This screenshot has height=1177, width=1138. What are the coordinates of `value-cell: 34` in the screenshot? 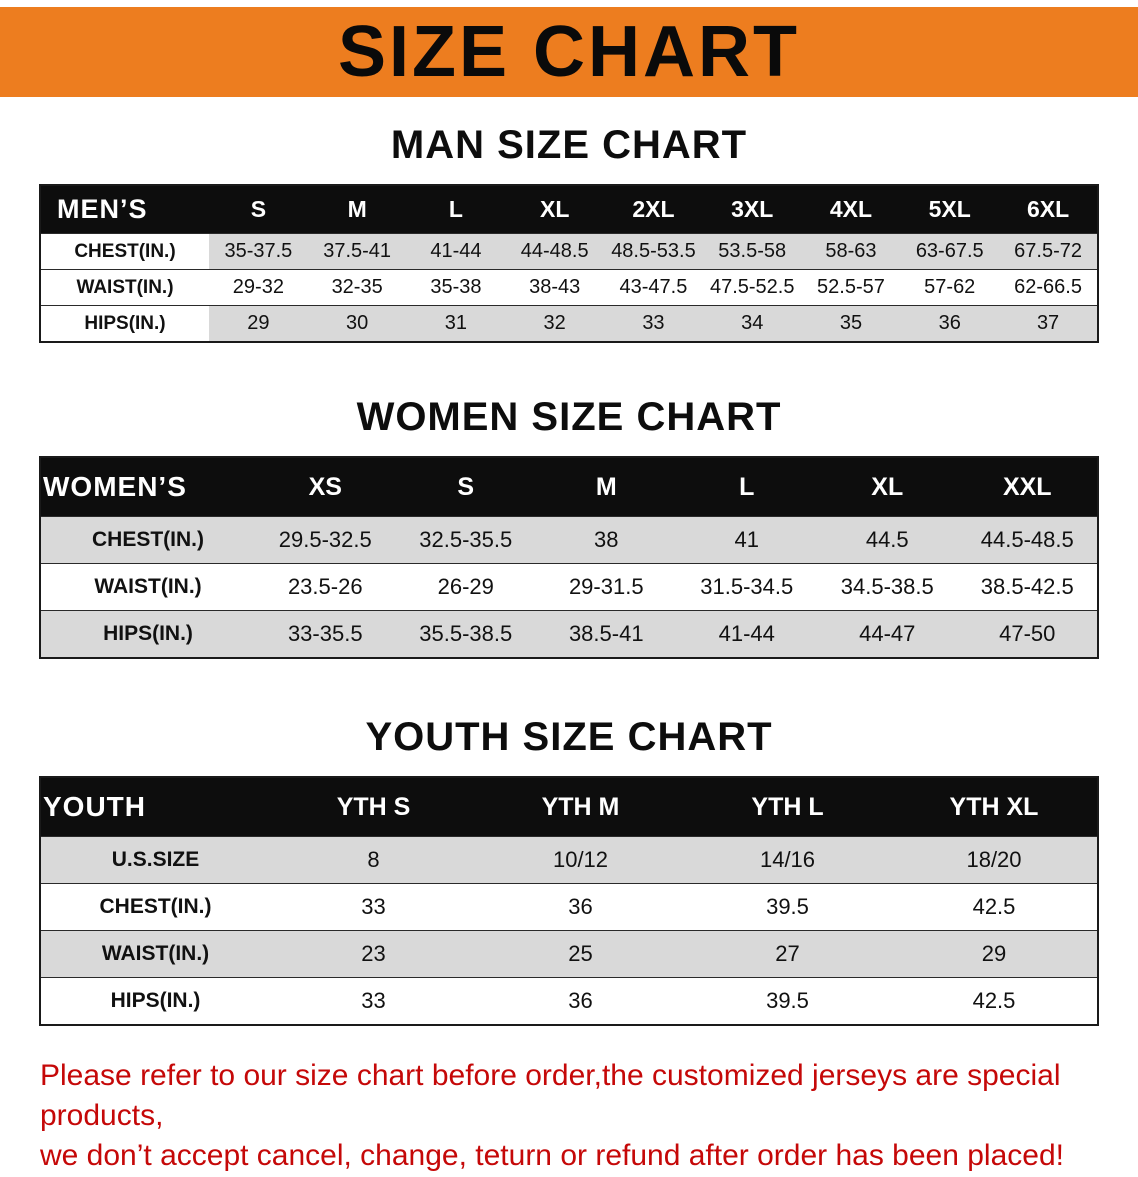 It's located at (752, 323).